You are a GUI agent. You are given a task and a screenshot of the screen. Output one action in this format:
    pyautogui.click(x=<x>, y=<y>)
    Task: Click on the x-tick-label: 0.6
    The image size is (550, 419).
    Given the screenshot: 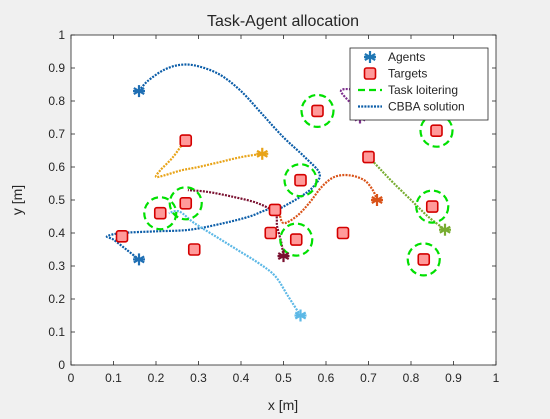 What is the action you would take?
    pyautogui.click(x=326, y=378)
    